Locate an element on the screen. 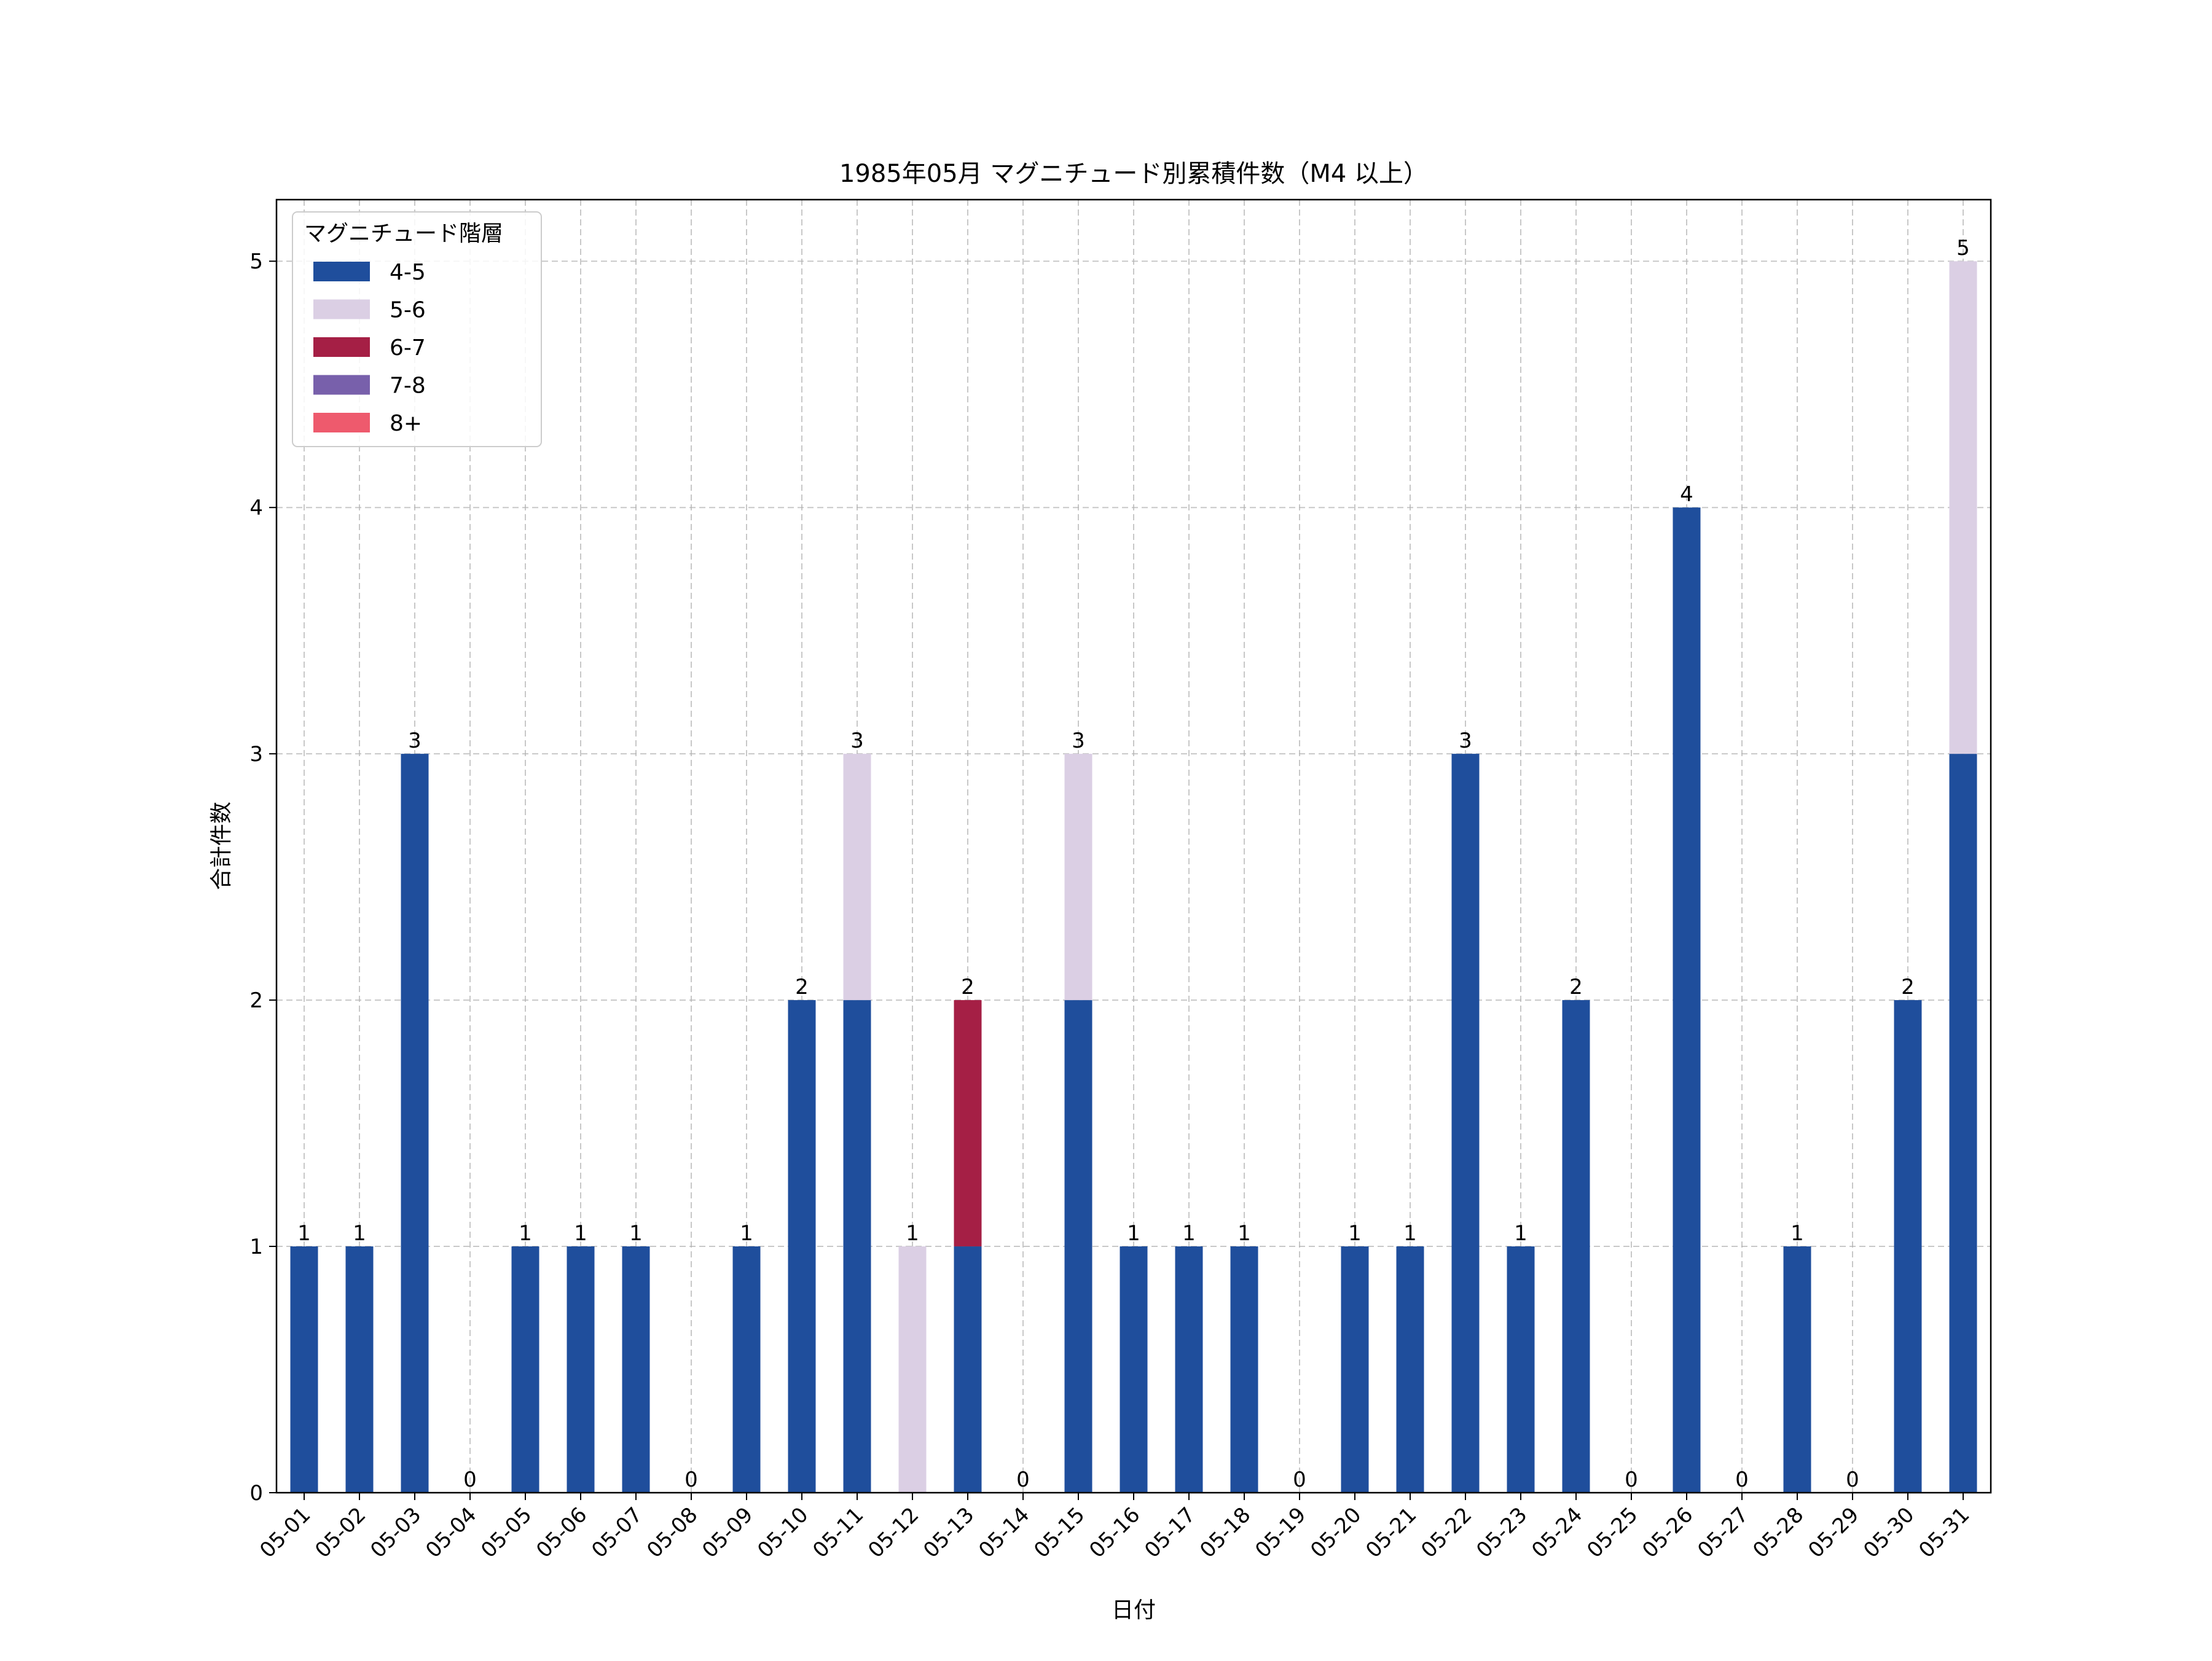  bar-total-label: 4 is located at coordinates (1686, 494).